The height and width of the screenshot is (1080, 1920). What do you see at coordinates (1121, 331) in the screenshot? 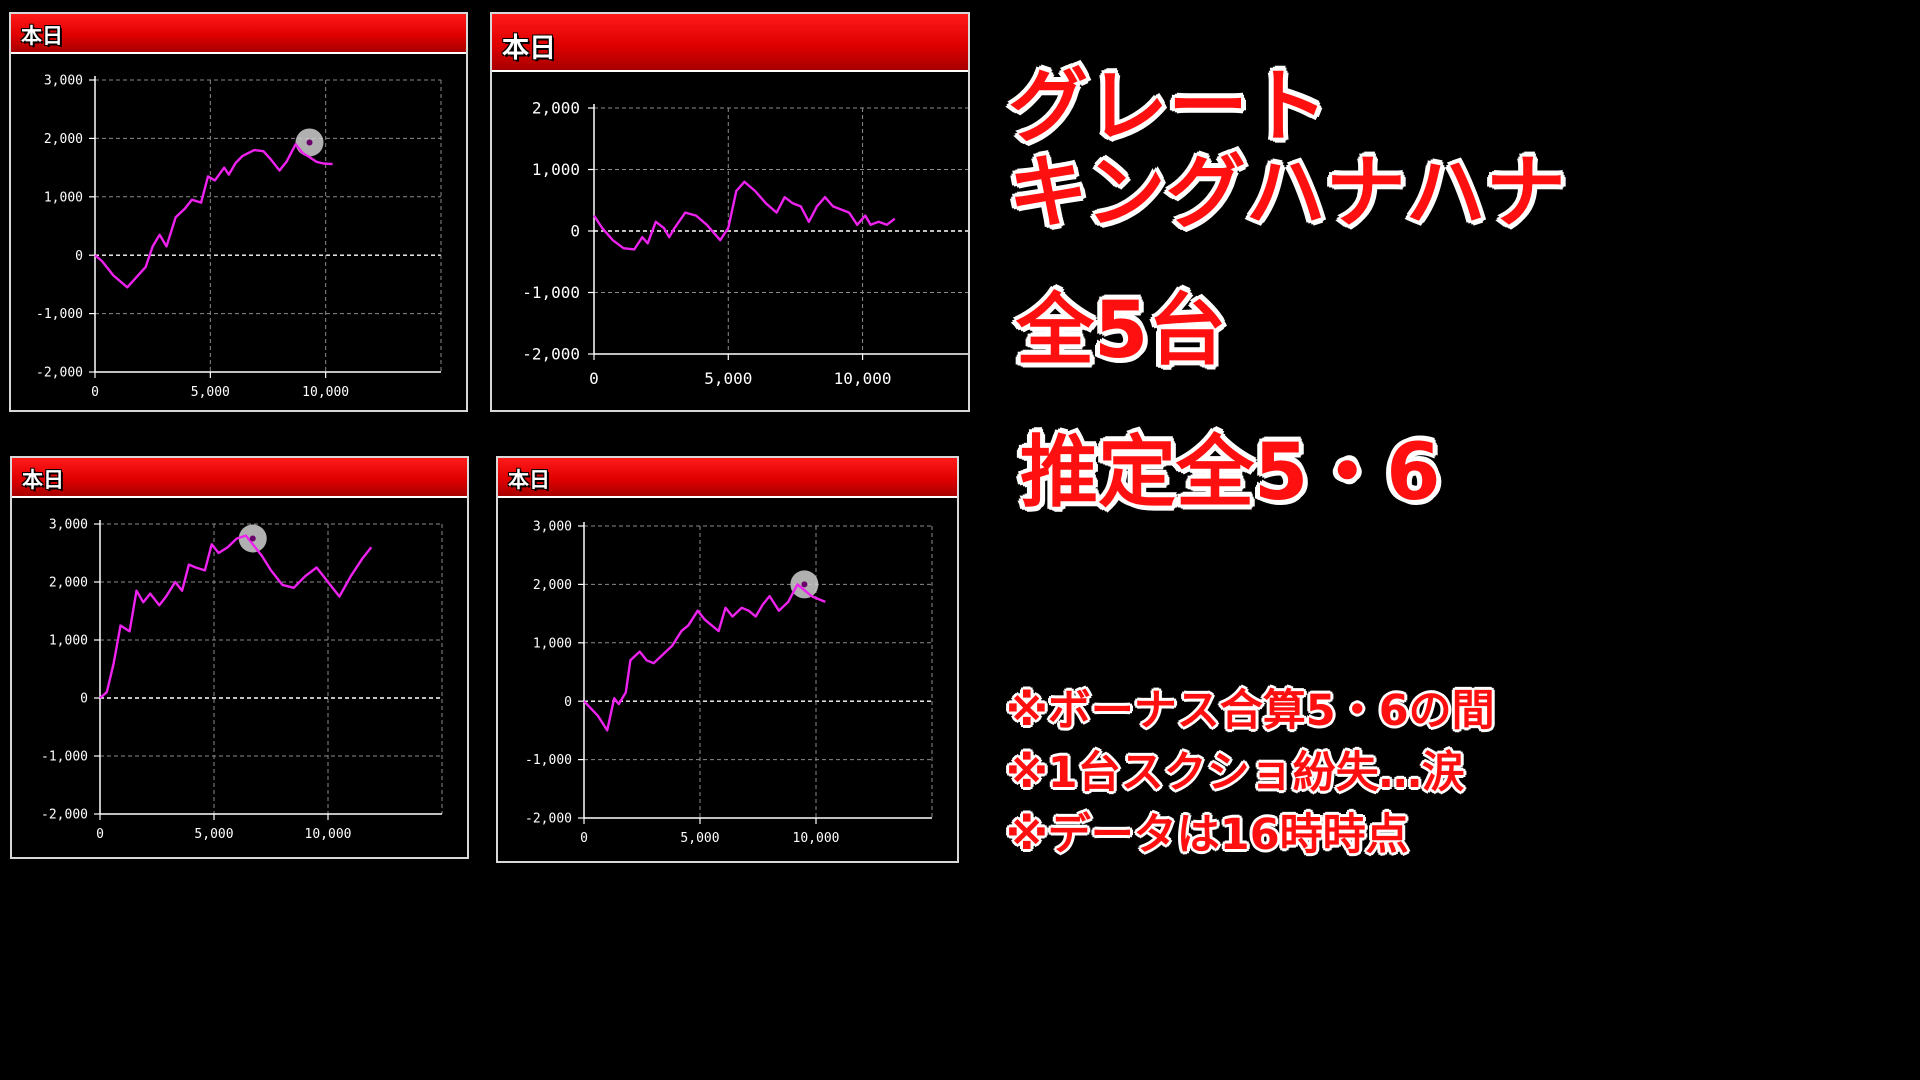
I see `headline-count: 全5台` at bounding box center [1121, 331].